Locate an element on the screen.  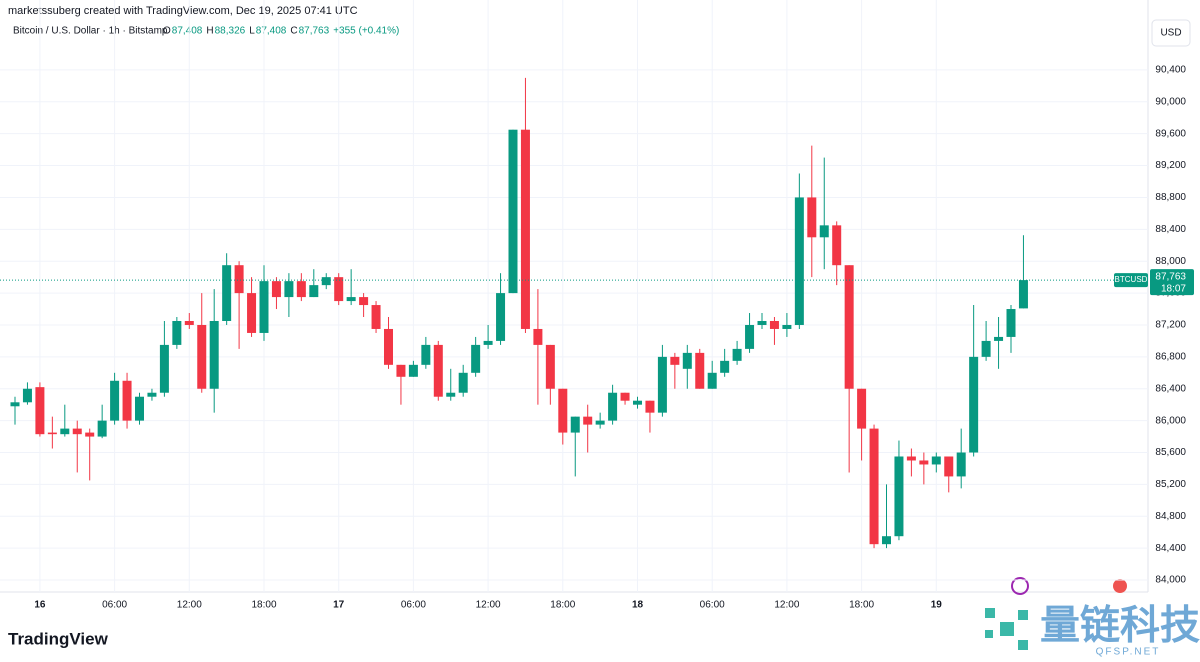
x-tick-label: 17 is located at coordinates (339, 605).